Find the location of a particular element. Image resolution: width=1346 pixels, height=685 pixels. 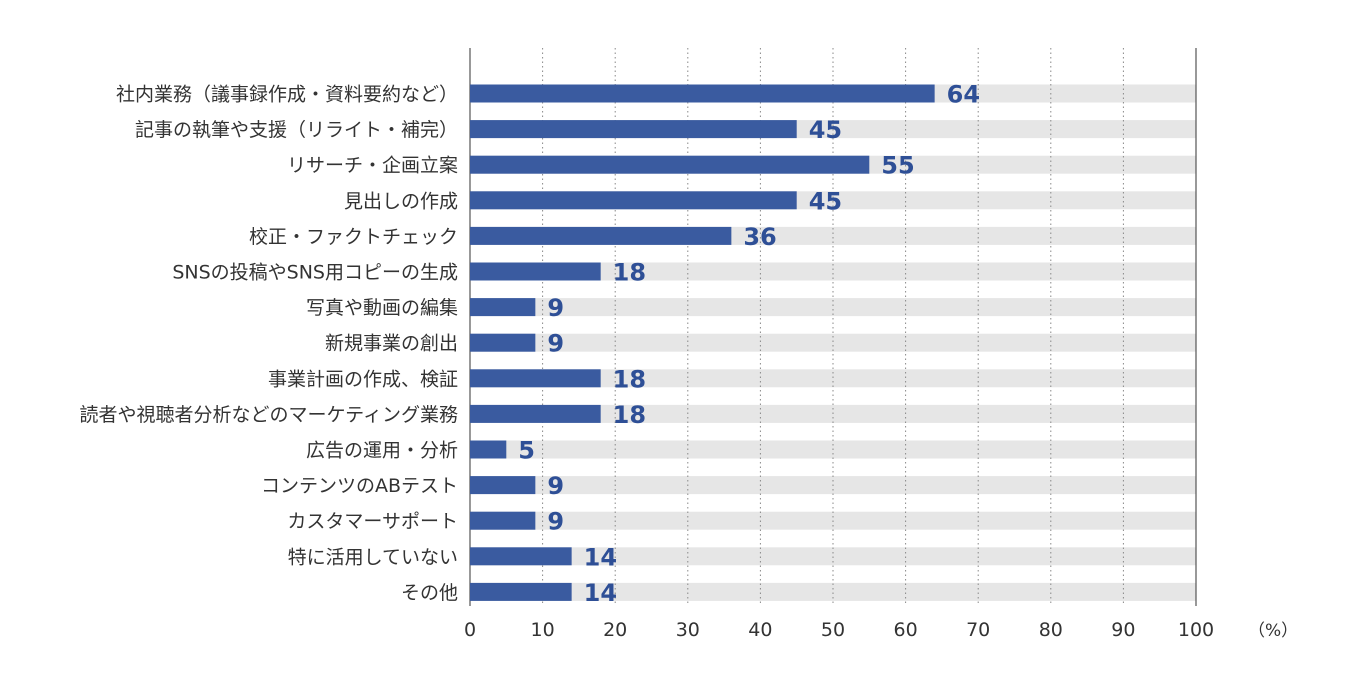

category-label: 記事の執筆や支援（リライト・補完） is located at coordinates (296, 130).